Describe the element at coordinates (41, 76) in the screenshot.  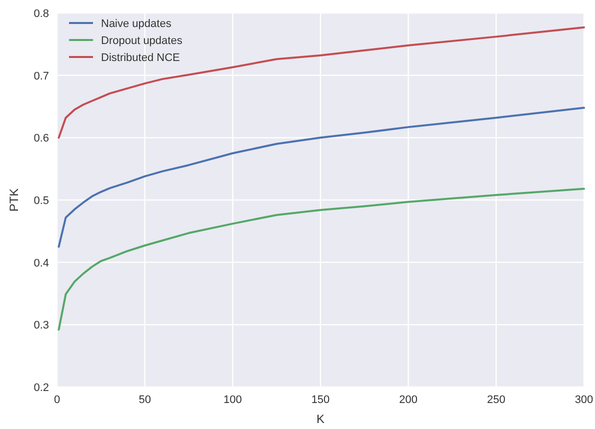
I see `y-tick-label: 0.7` at that location.